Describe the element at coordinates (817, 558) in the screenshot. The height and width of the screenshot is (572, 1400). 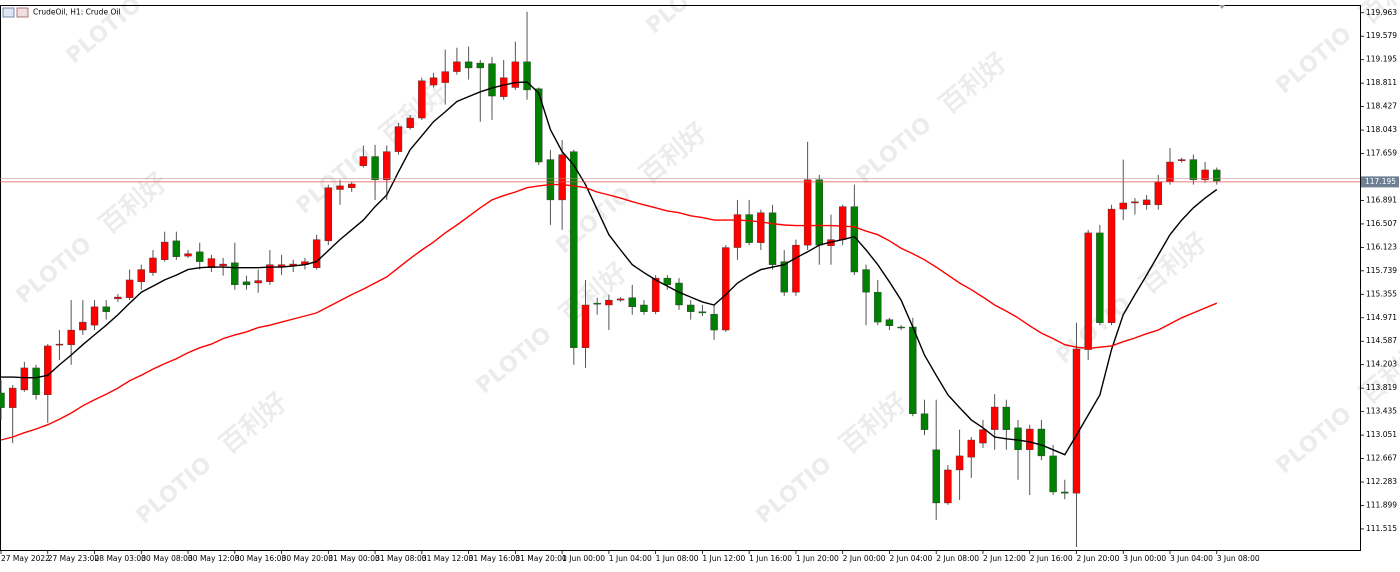
I see `x-tick-label: 1 Jun 20:00` at that location.